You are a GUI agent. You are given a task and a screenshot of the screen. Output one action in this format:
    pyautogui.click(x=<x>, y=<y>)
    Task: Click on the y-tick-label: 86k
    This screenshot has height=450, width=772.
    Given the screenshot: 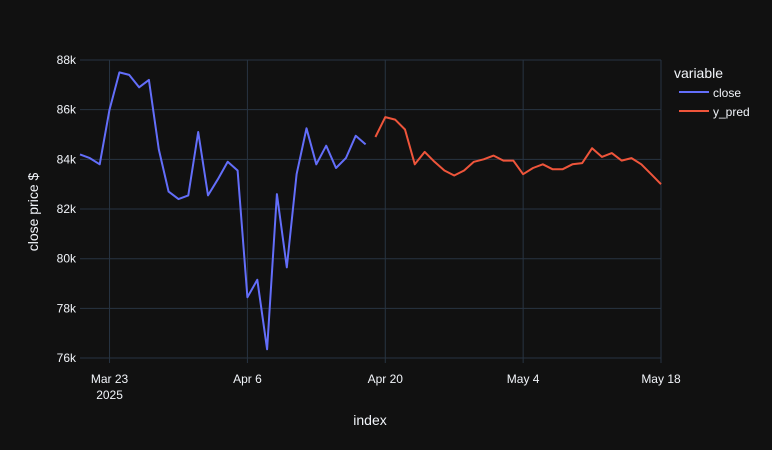 What is the action you would take?
    pyautogui.click(x=67, y=110)
    